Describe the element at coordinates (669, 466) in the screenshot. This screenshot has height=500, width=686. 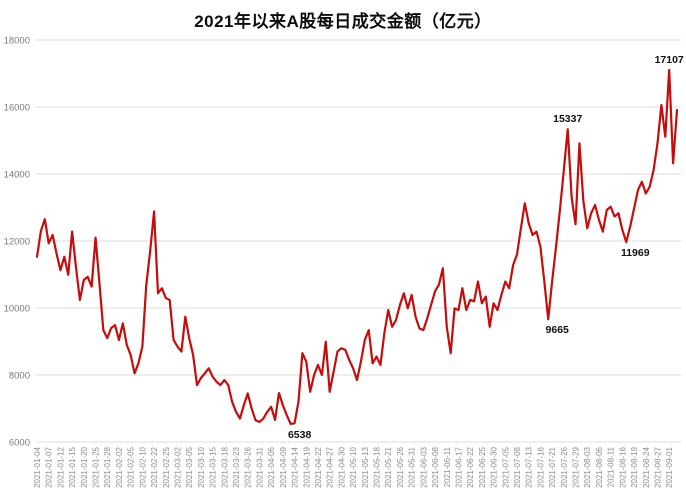
I see `x-axis-label: 2021-09-01` at that location.